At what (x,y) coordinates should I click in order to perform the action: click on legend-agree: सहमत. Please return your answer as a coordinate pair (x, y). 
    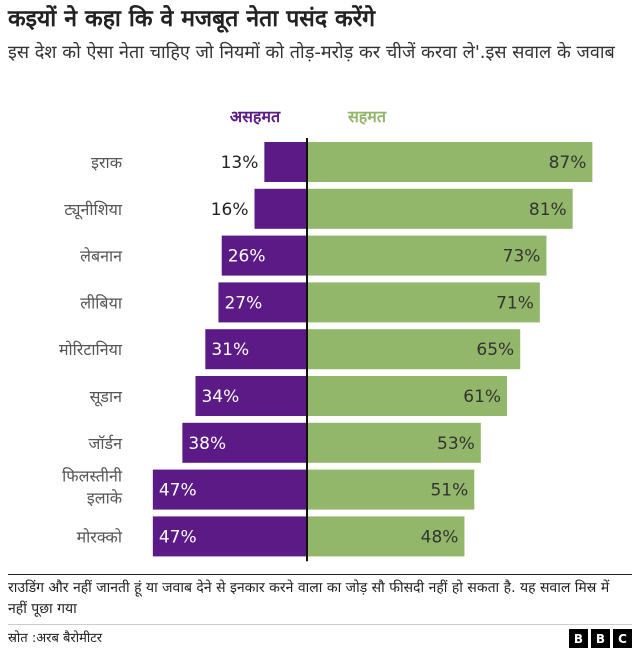
    Looking at the image, I should click on (367, 116).